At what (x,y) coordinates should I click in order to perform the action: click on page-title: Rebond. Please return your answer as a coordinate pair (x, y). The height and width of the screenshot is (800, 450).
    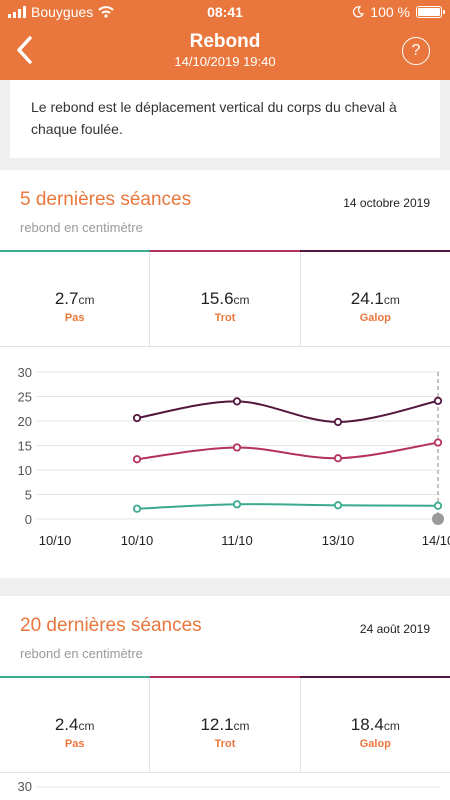
    Looking at the image, I should click on (225, 41).